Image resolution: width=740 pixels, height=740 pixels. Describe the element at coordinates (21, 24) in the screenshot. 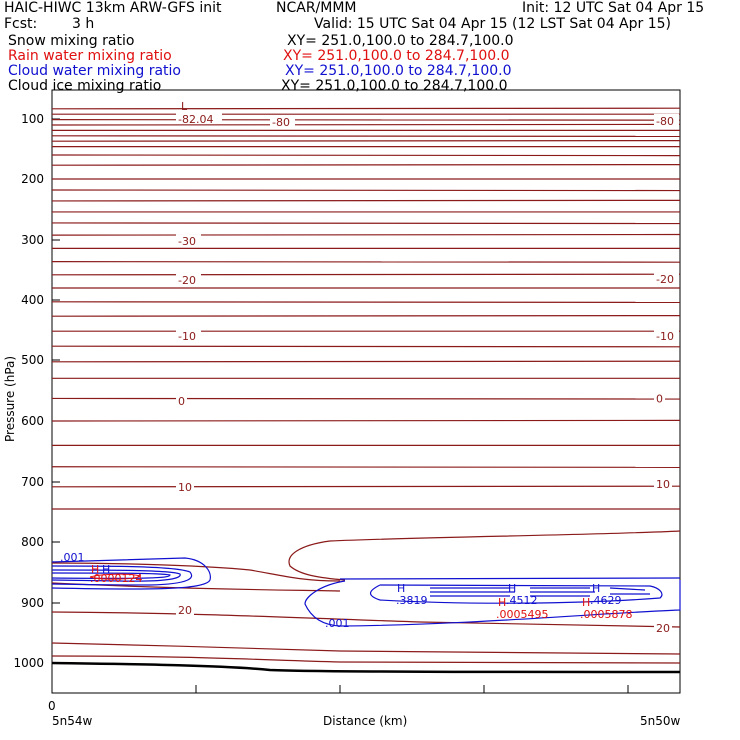

I see `forecast-label: Fcst:` at that location.